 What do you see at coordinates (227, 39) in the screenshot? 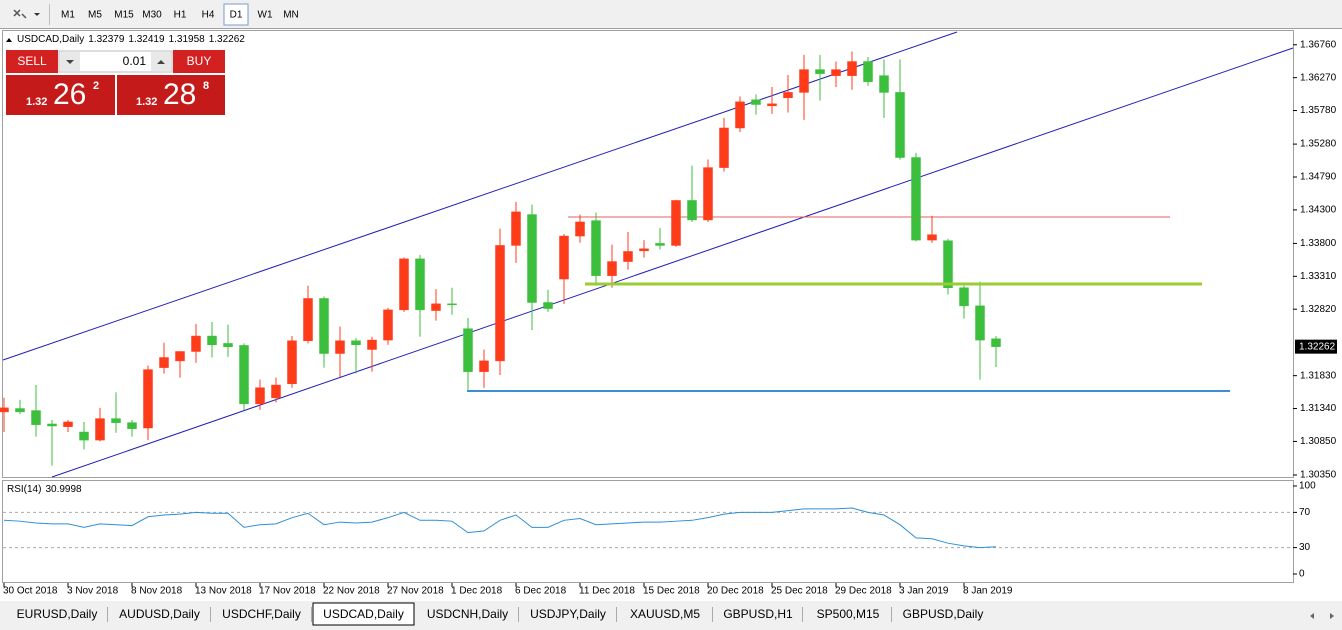
I see `ohlc-close: 1.32262` at bounding box center [227, 39].